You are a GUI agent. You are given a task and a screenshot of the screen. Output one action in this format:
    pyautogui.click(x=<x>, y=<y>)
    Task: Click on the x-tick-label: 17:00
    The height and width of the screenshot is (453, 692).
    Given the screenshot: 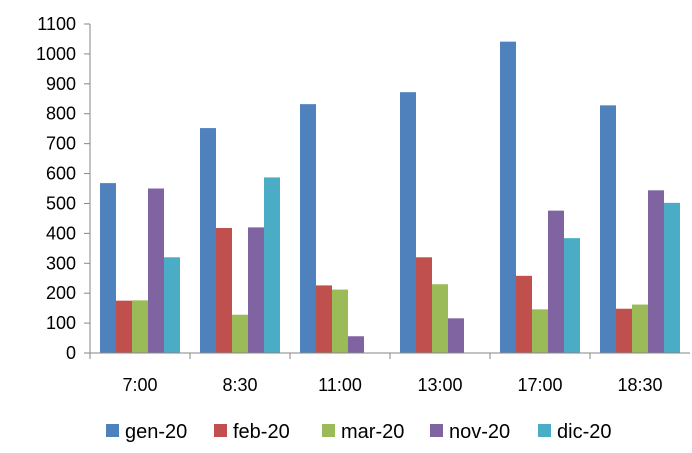 What is the action you would take?
    pyautogui.click(x=539, y=385)
    